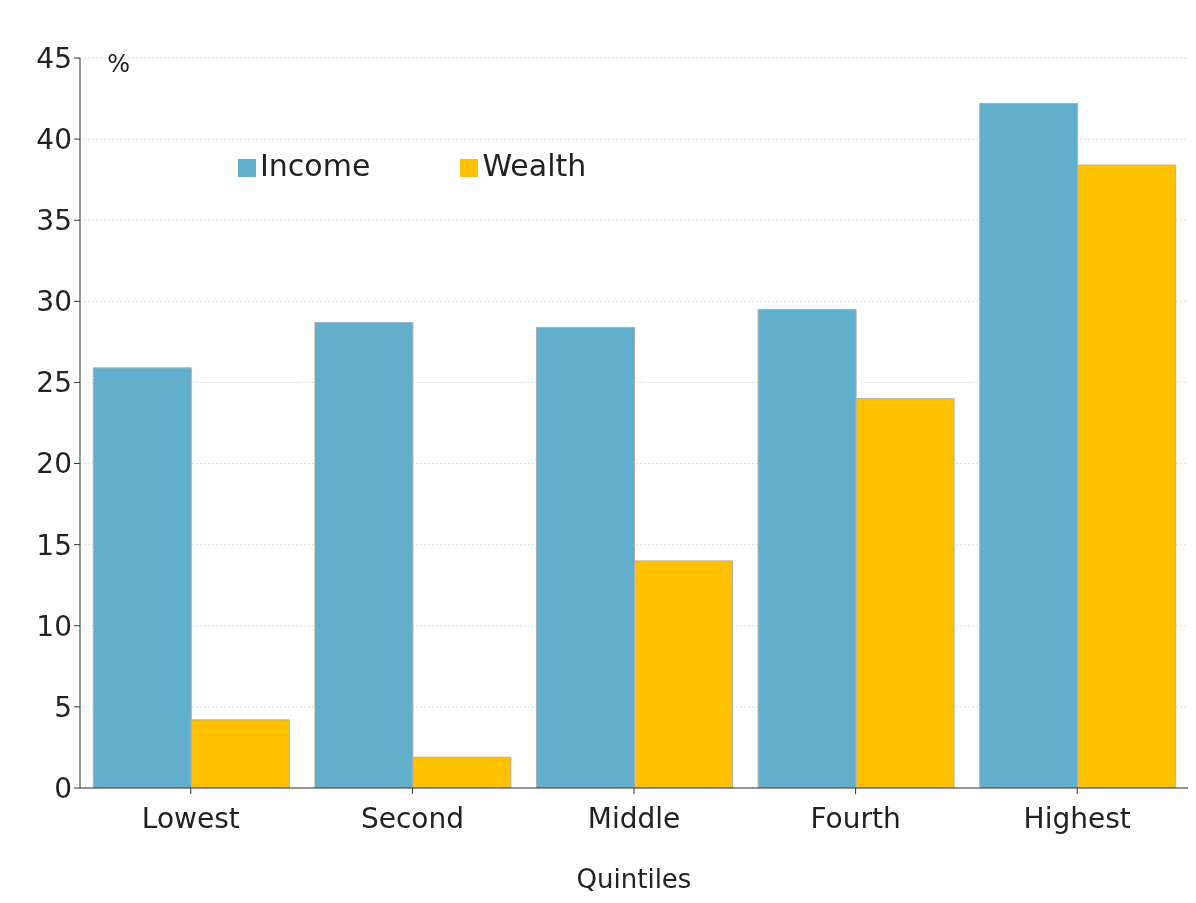 This screenshot has height=903, width=1196. What do you see at coordinates (534, 165) in the screenshot?
I see `legend-label: Wealth` at bounding box center [534, 165].